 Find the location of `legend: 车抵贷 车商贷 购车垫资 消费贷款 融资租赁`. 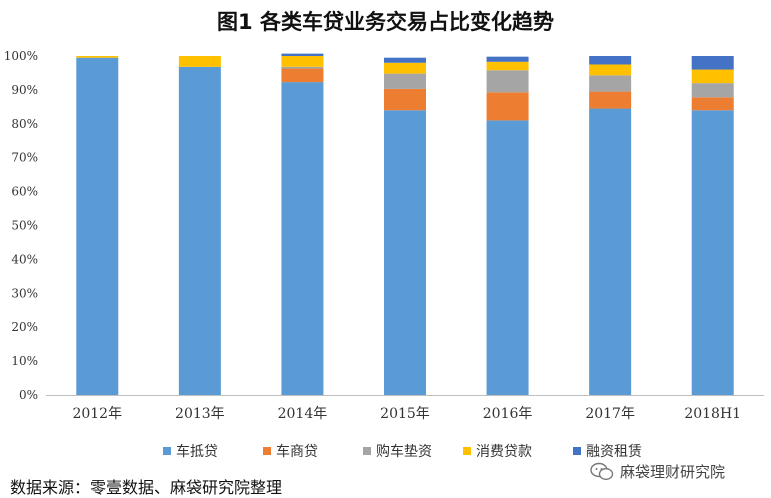

legend: 车抵贷 车商贷 购车垫资 消费贷款 融资租赁 is located at coordinates (402, 451).